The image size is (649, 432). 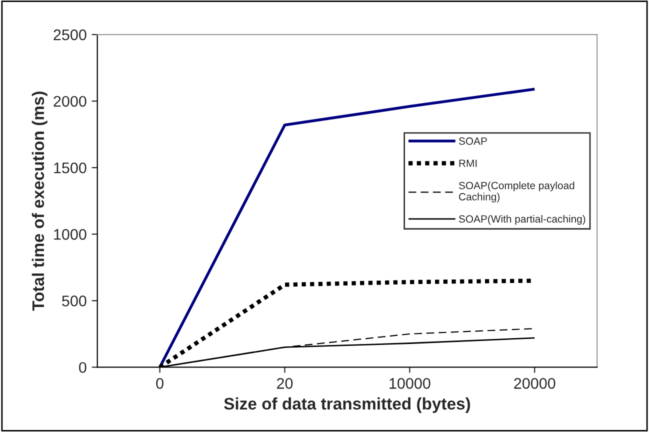 What do you see at coordinates (160, 383) in the screenshot?
I see `x-tick-label: 0` at bounding box center [160, 383].